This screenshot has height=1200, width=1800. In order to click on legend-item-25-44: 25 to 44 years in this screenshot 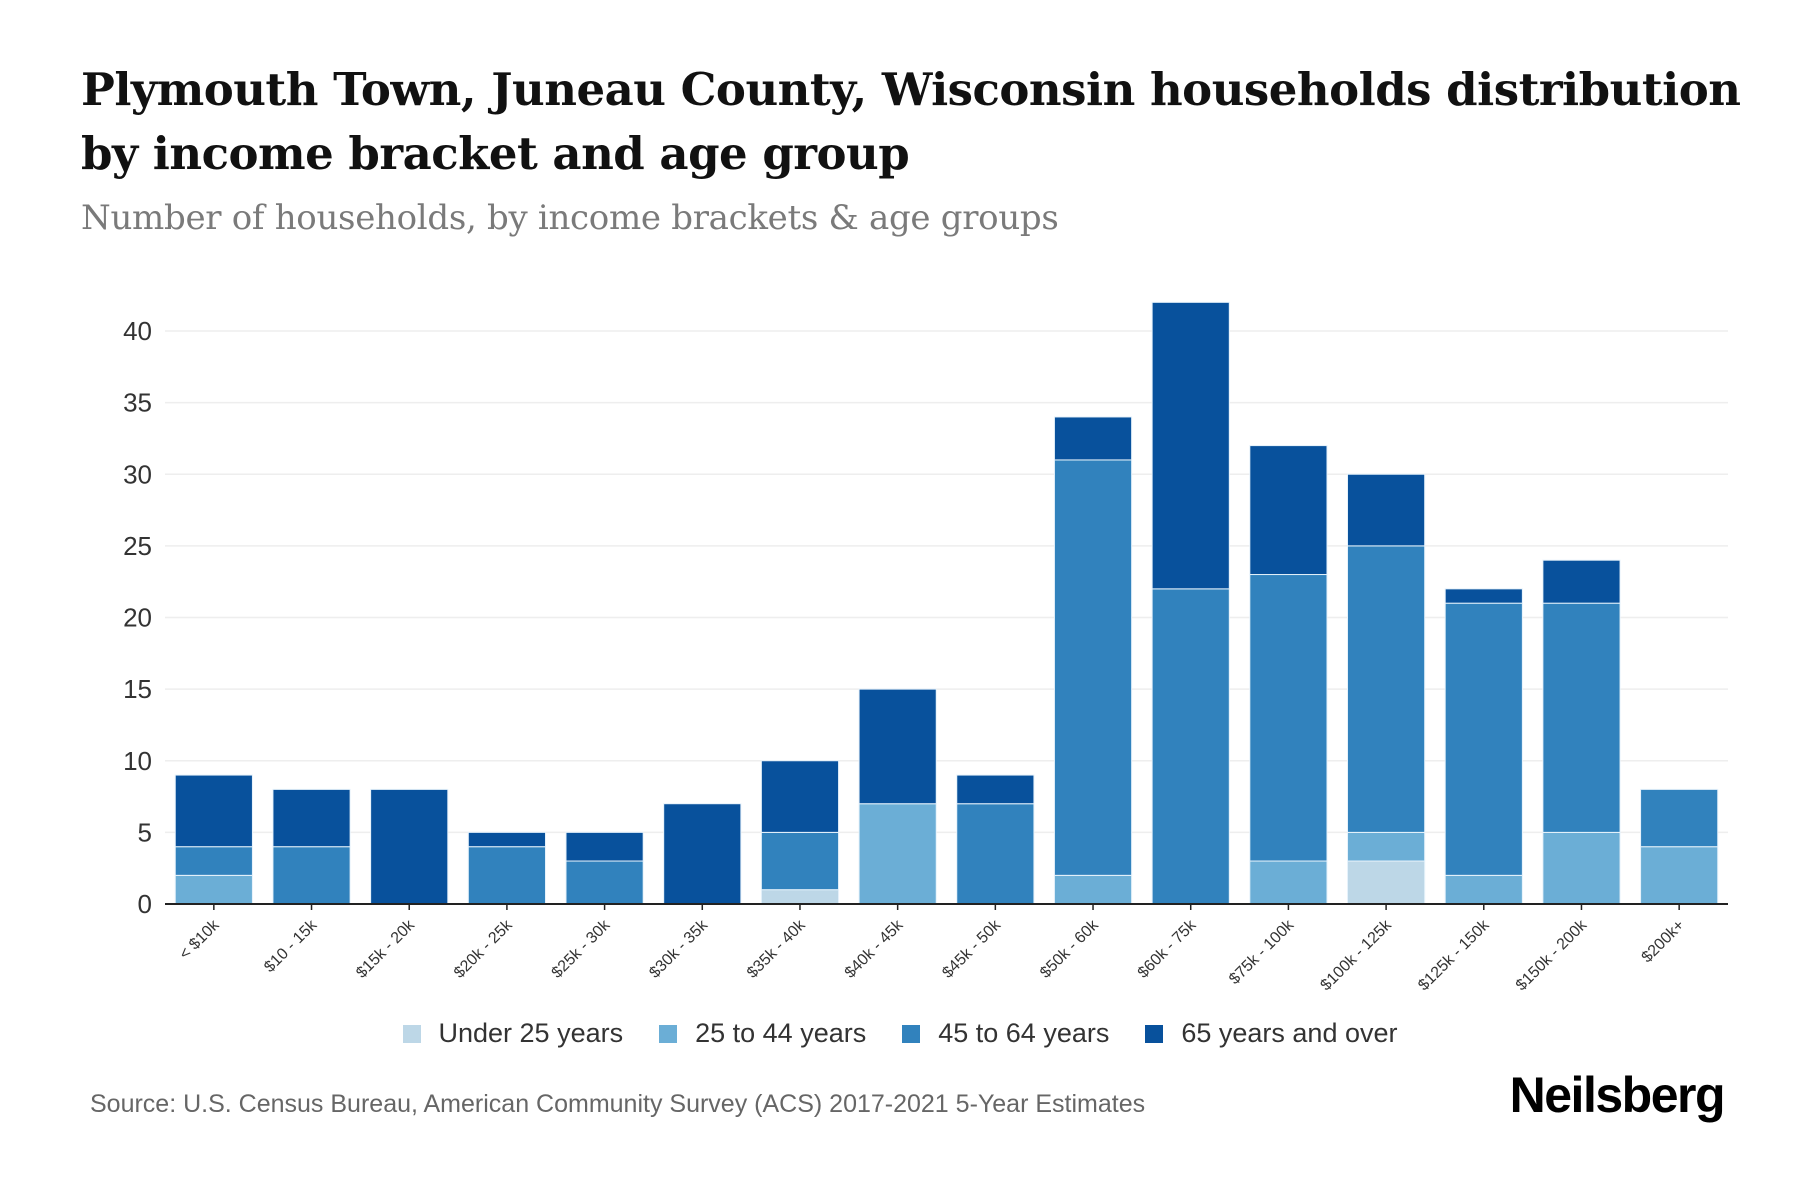, I will do `click(762, 1033)`.